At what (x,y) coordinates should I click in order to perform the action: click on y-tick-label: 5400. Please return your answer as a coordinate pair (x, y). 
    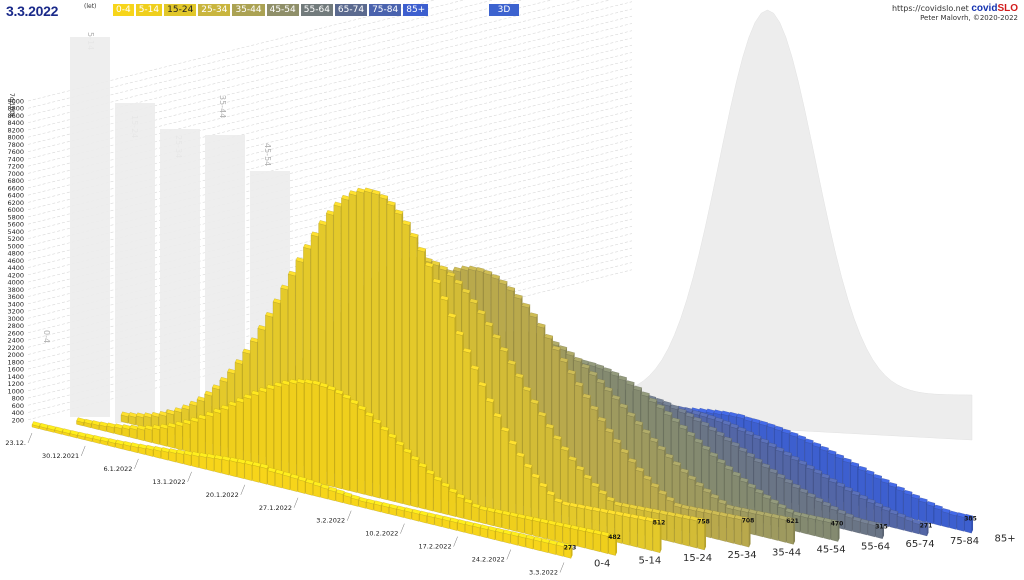
    Looking at the image, I should click on (15, 232).